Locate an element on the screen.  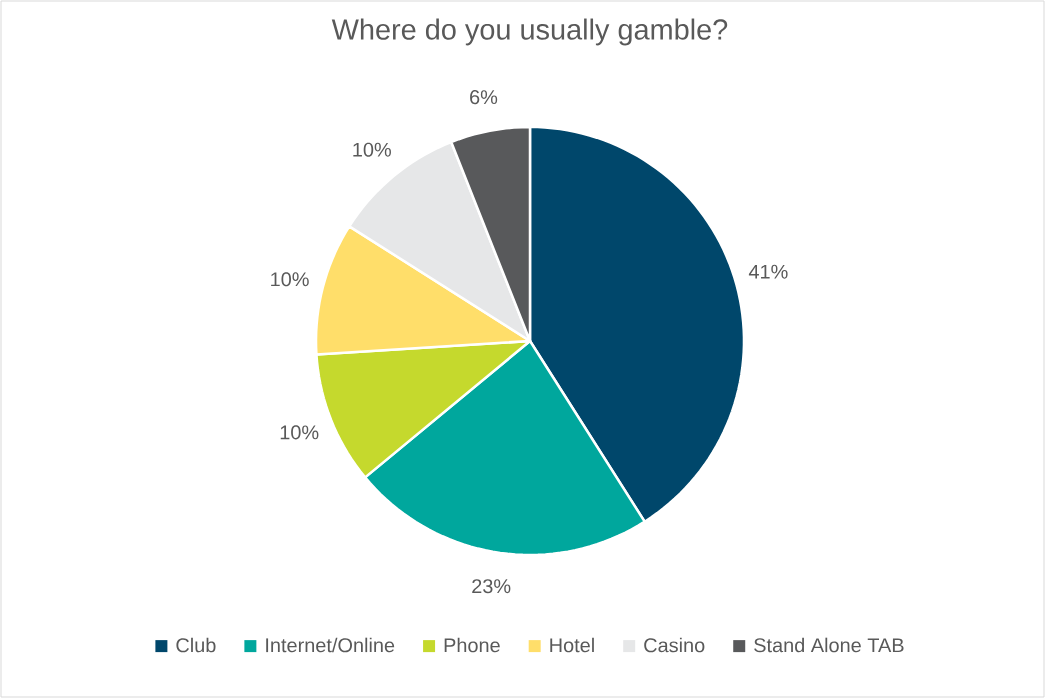
legend-label: Hotel is located at coordinates (572, 645).